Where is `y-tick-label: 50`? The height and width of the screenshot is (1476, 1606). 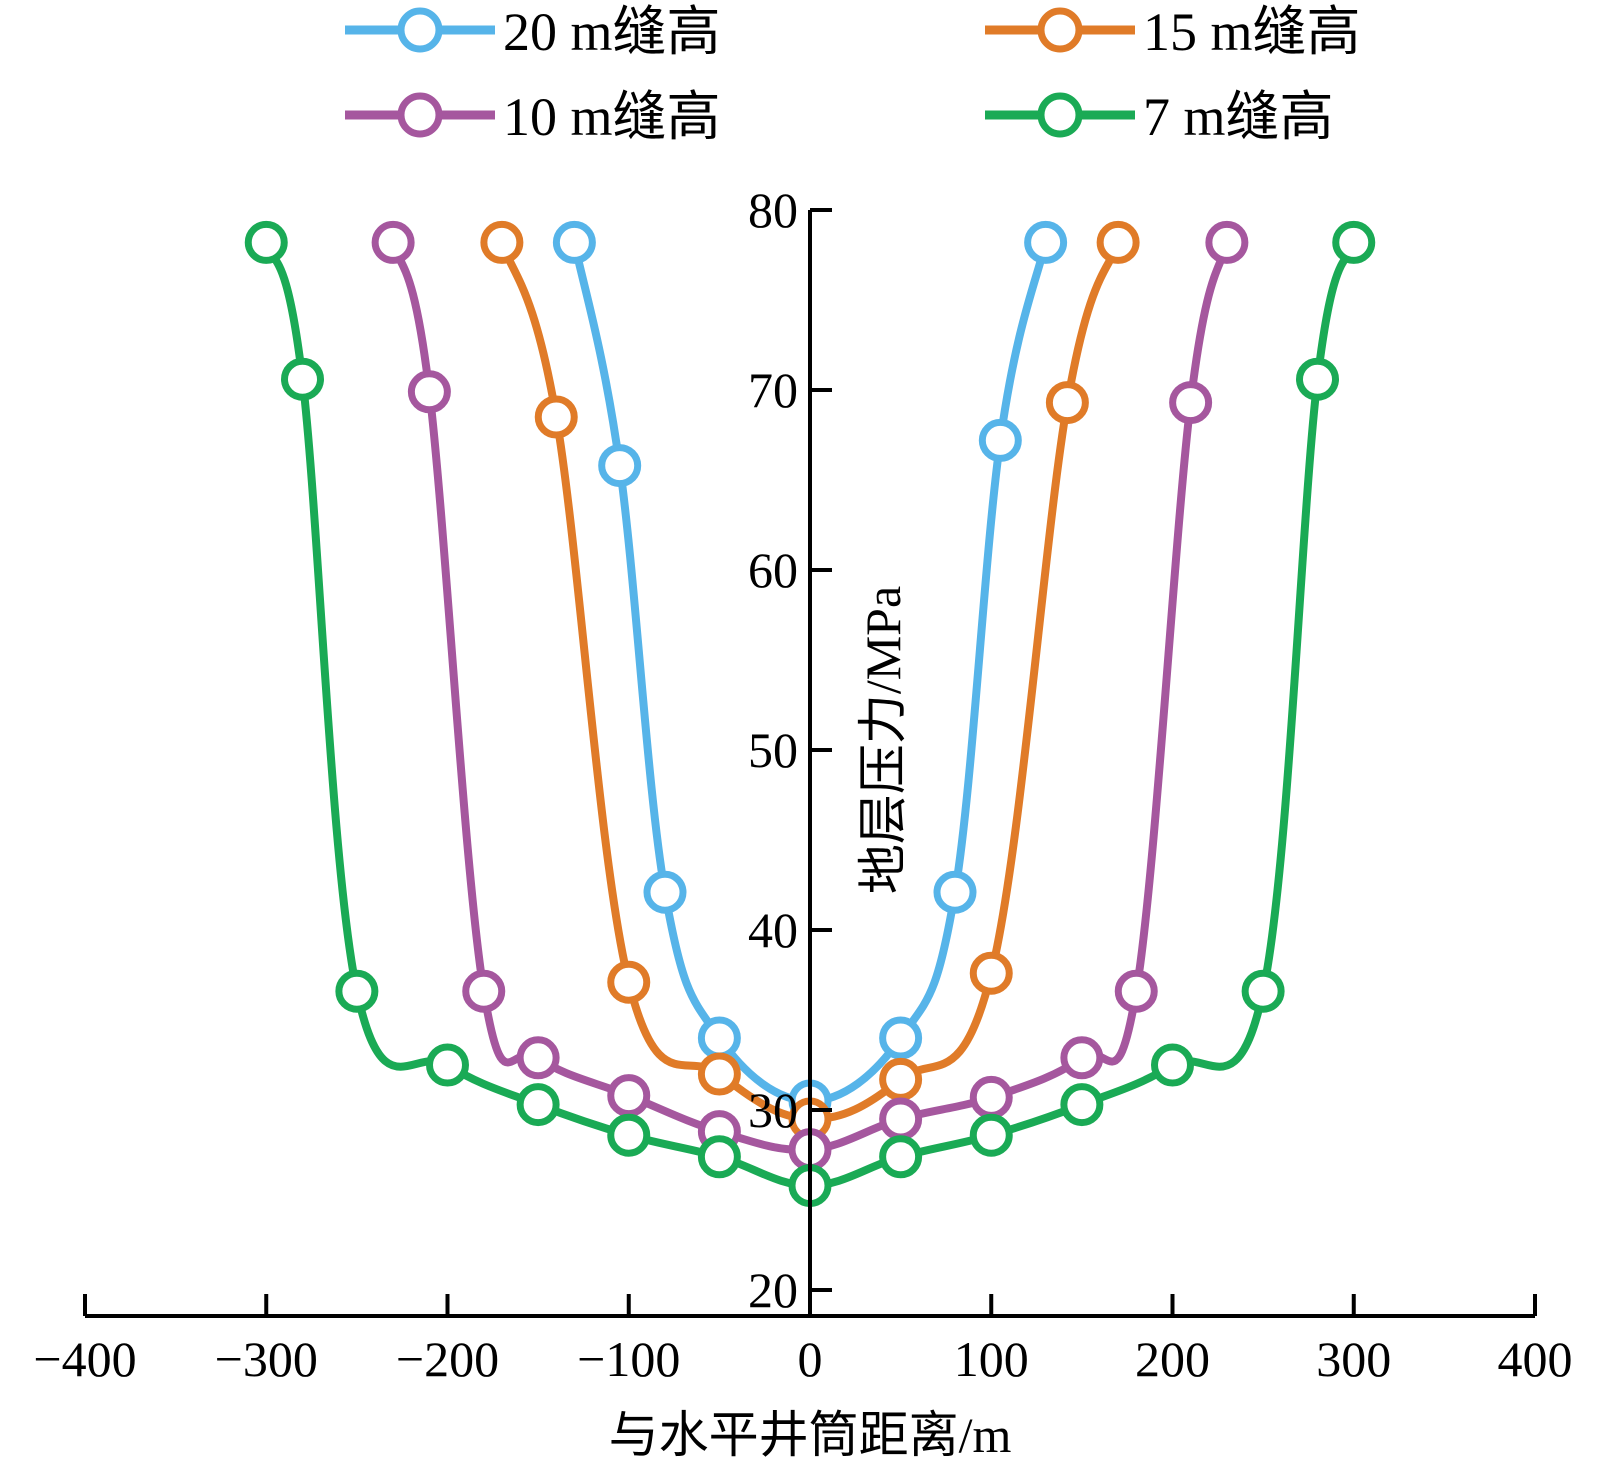 y-tick-label: 50 is located at coordinates (773, 750).